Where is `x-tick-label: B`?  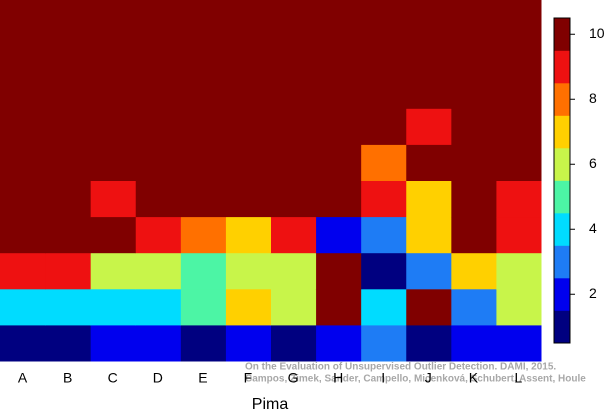 x-tick-label: B is located at coordinates (67, 378).